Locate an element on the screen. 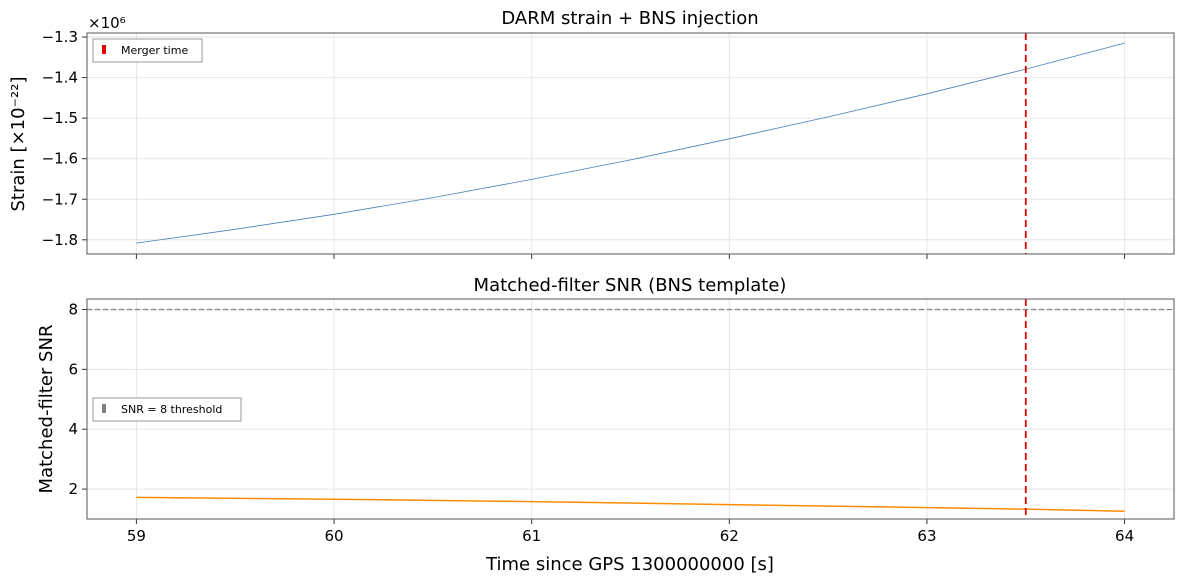  snr-legend: SNR = 8 threshold is located at coordinates (167, 409).